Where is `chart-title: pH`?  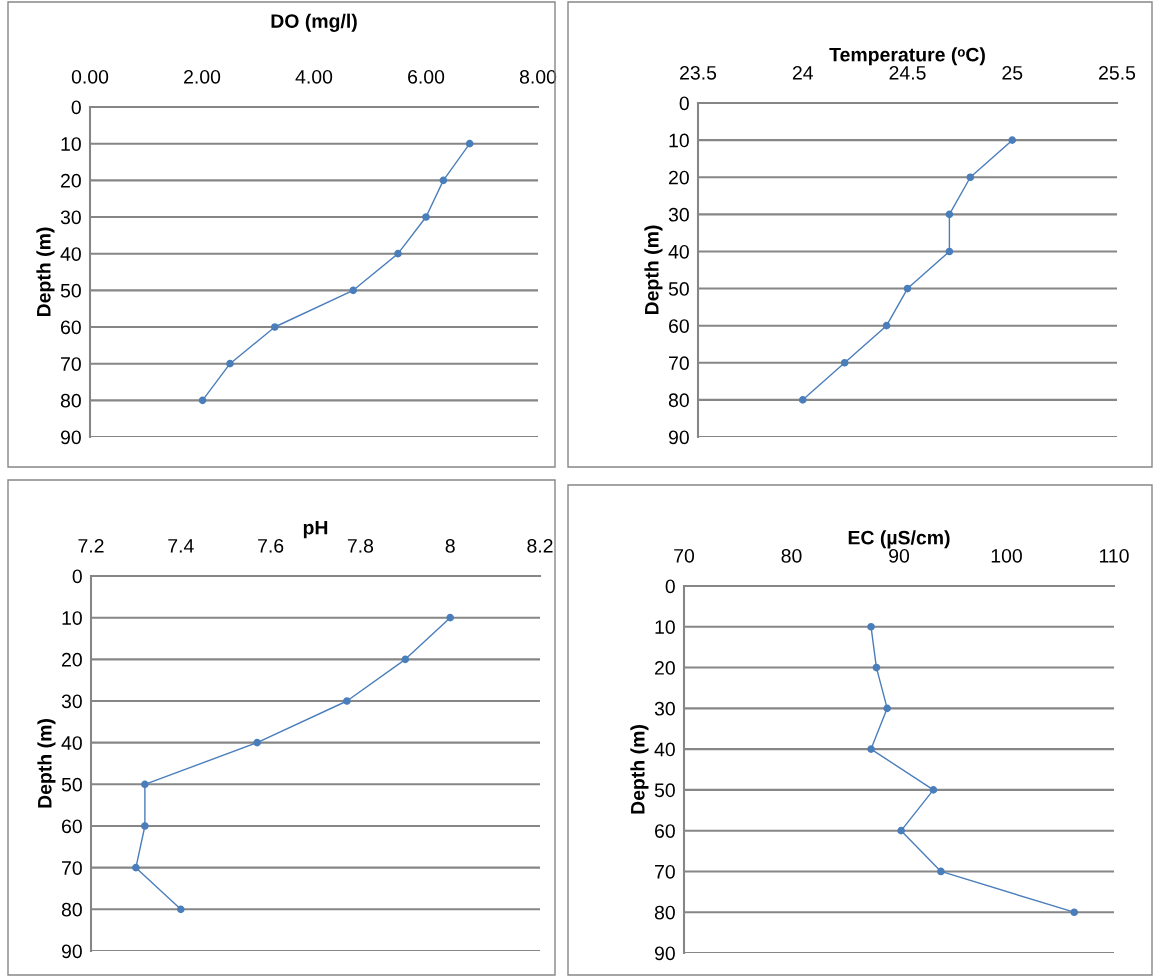 chart-title: pH is located at coordinates (315, 529).